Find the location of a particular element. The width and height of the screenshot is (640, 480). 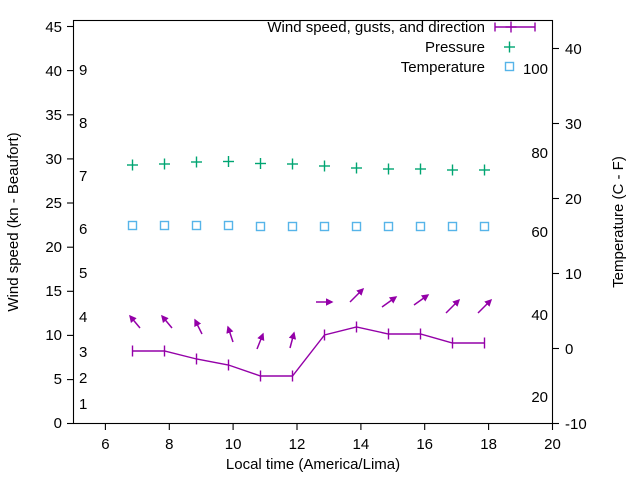

y2-tick-label: 20 is located at coordinates (573, 199).